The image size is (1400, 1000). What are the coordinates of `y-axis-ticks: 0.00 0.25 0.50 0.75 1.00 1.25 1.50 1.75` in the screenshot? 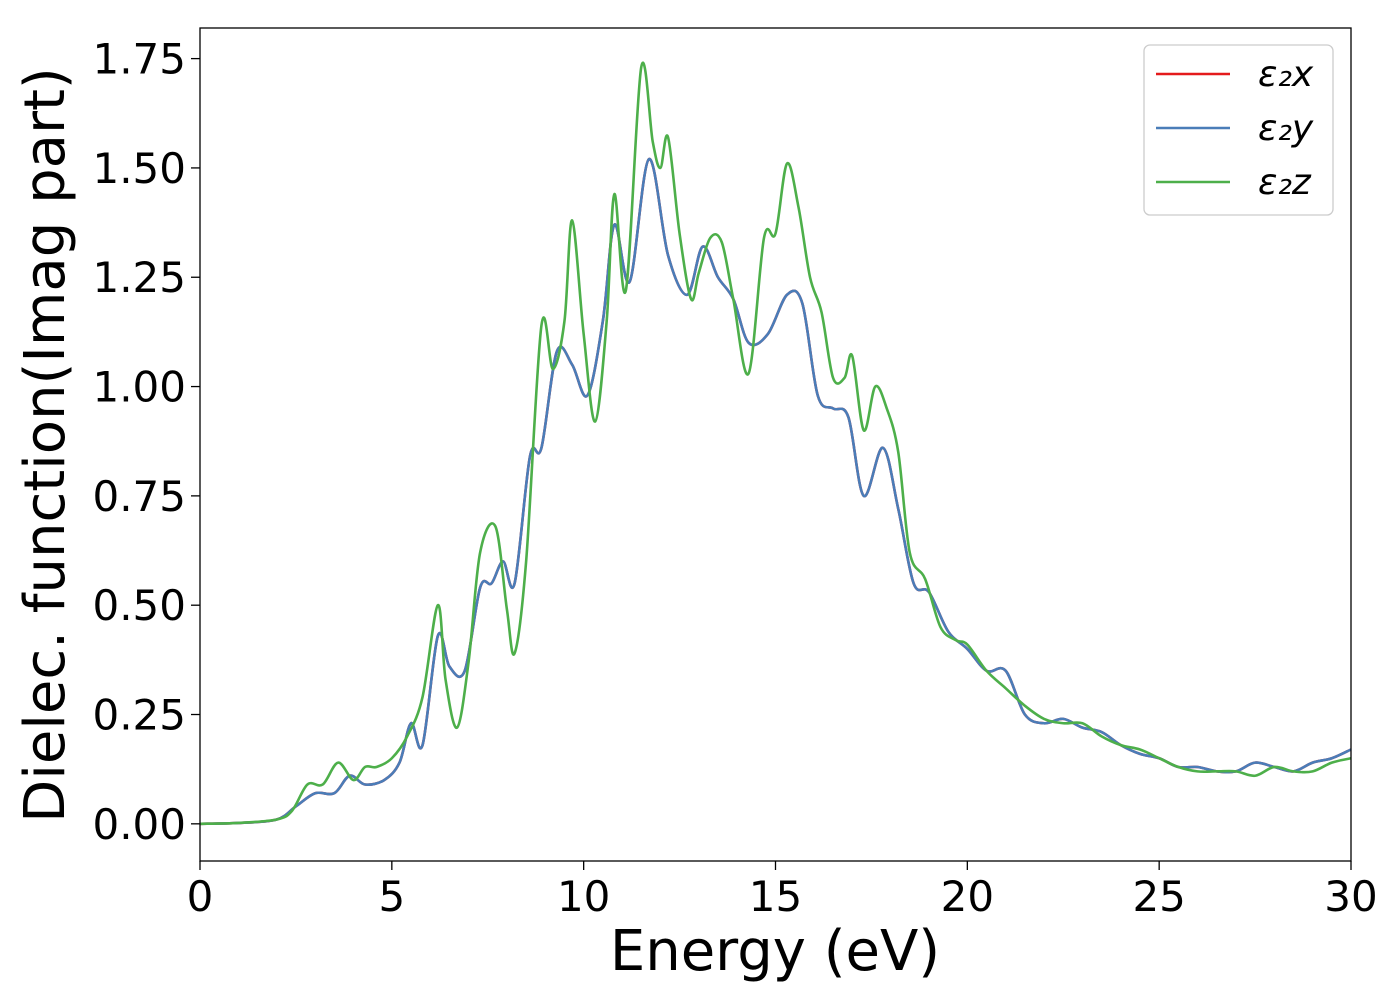 It's located at (146, 442).